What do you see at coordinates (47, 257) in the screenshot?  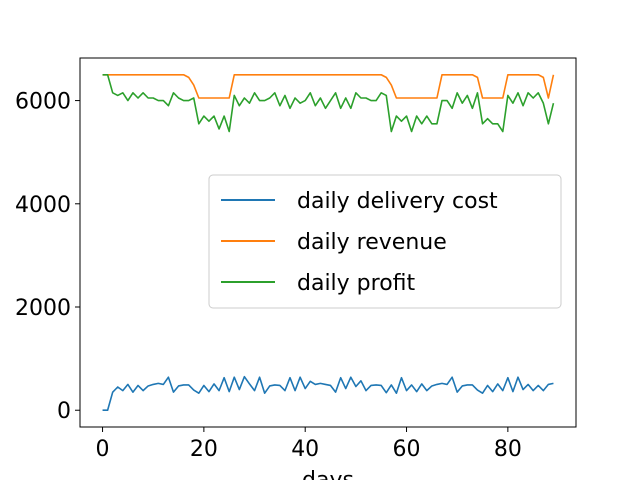 I see `y-axis-ticks: 0 2000 4000 6000` at bounding box center [47, 257].